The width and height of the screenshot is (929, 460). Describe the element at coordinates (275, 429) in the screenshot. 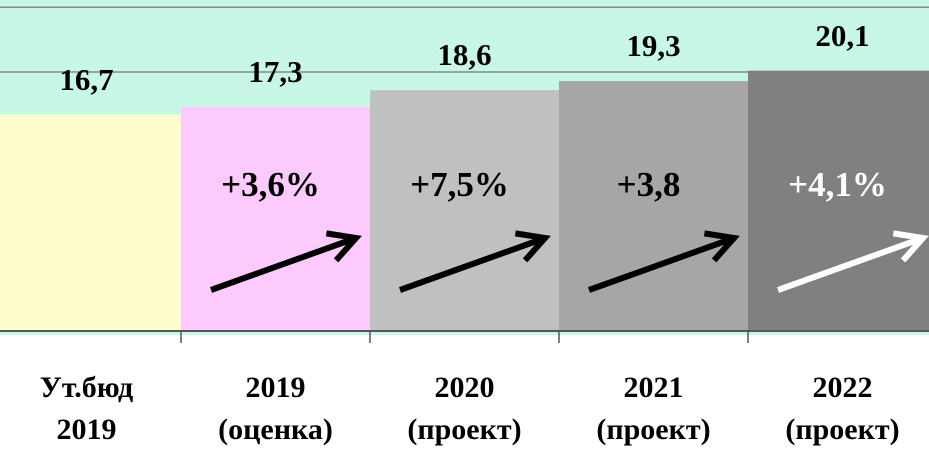

I see `x-tick-line: (оценка)` at that location.